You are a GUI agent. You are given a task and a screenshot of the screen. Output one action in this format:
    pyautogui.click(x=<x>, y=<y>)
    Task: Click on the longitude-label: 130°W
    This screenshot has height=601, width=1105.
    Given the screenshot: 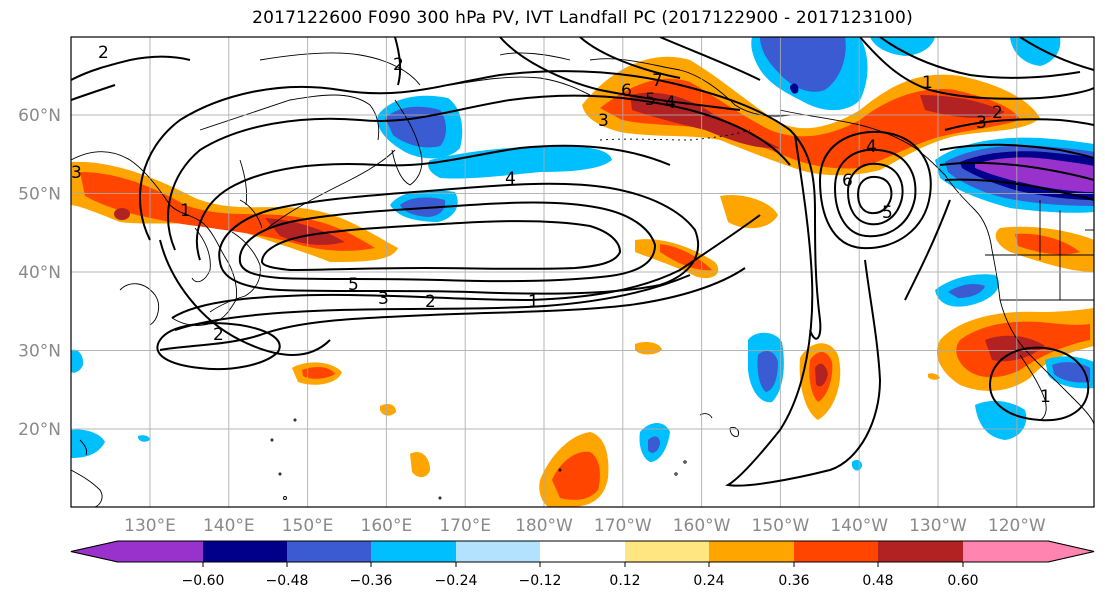 What is the action you would take?
    pyautogui.click(x=938, y=526)
    